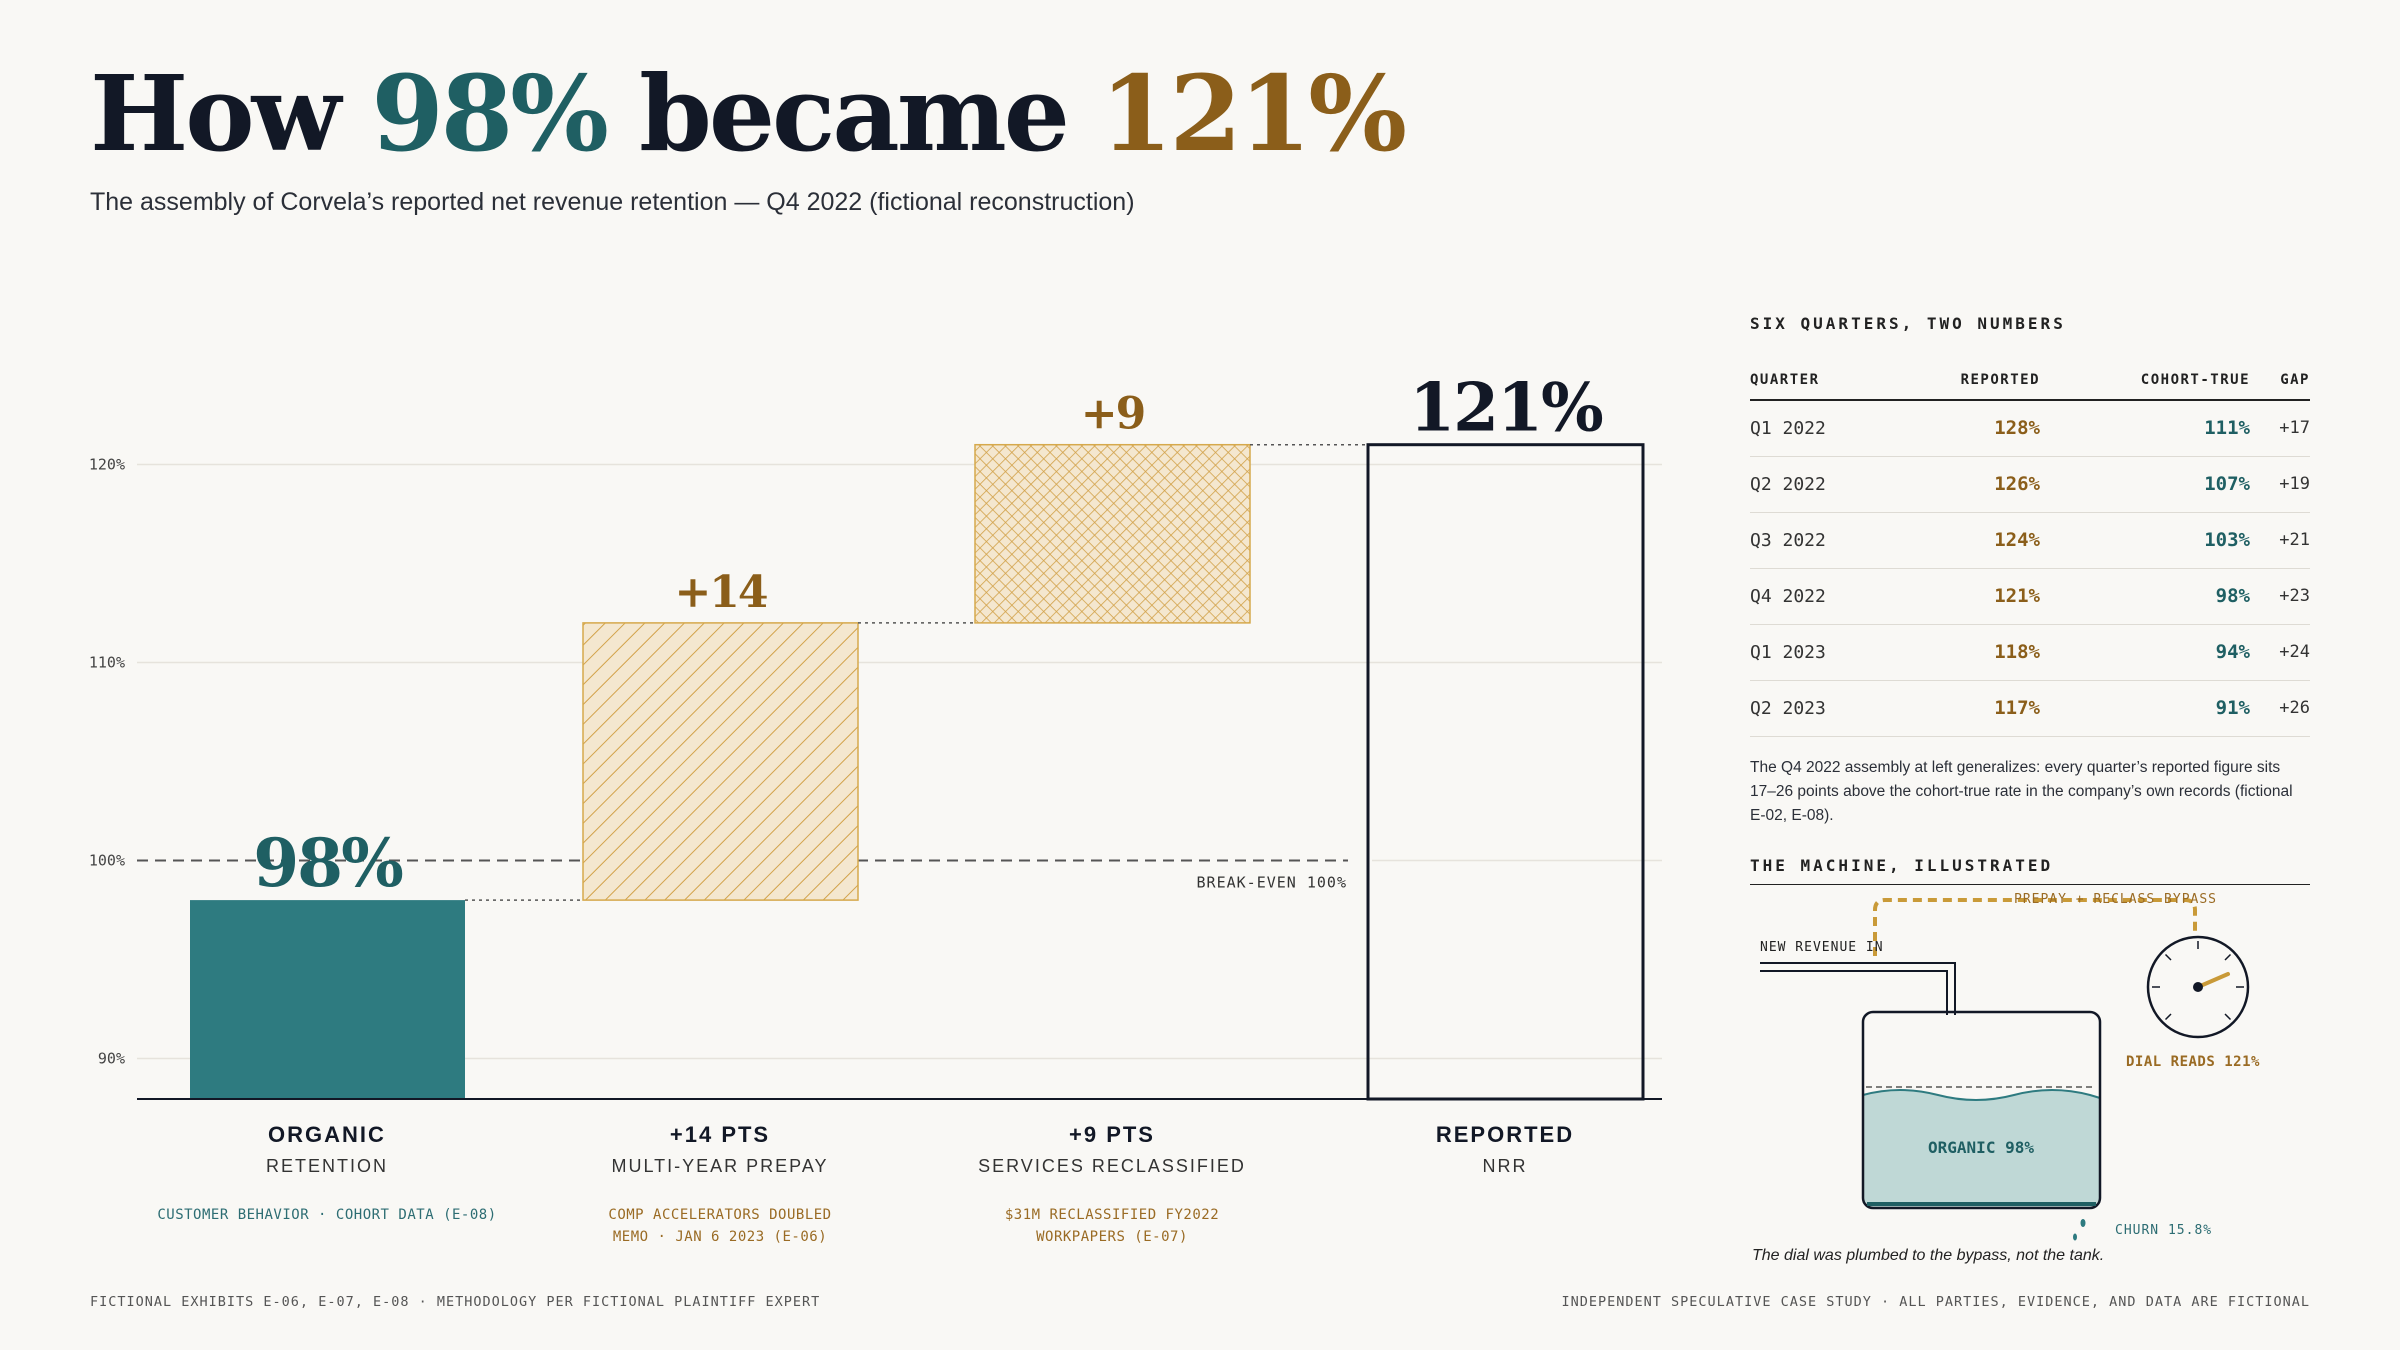 Image resolution: width=2400 pixels, height=1350 pixels. What do you see at coordinates (2280, 428) in the screenshot?
I see `cell-gap: +17` at bounding box center [2280, 428].